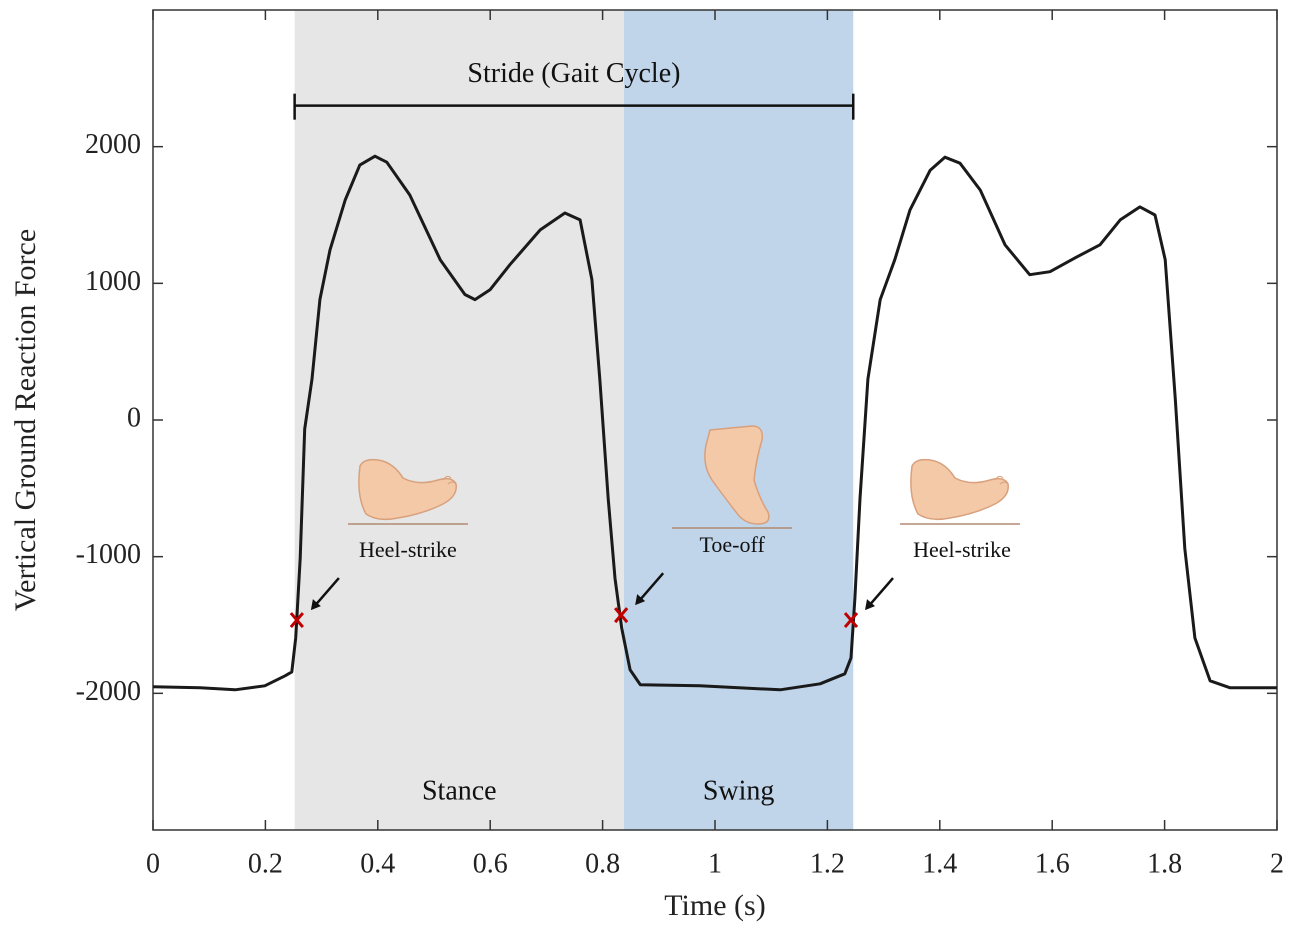 The image size is (1299, 926). Describe the element at coordinates (1277, 863) in the screenshot. I see `x-tick-label: 2` at that location.